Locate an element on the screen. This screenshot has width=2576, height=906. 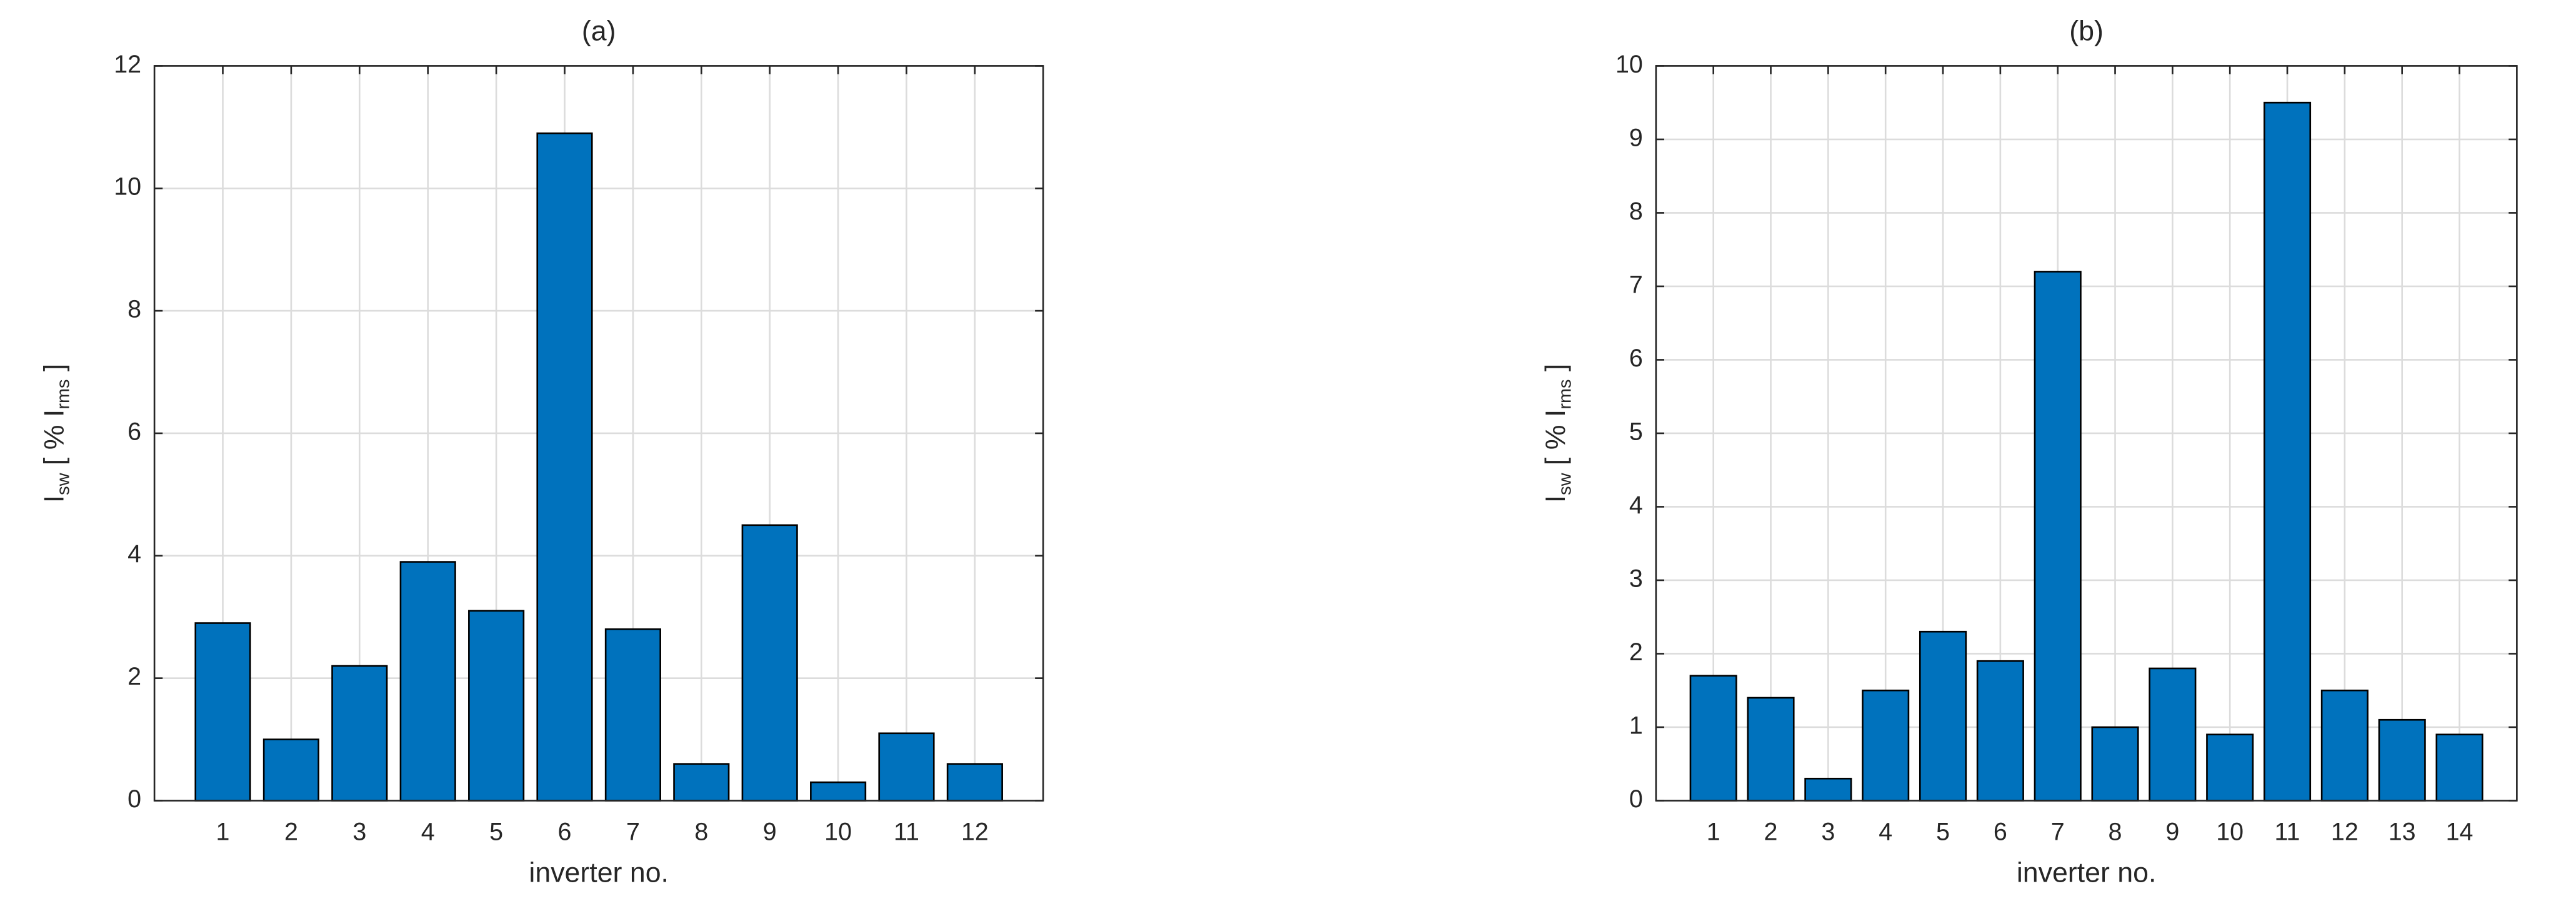
y-tick-label: 12 is located at coordinates (127, 64).